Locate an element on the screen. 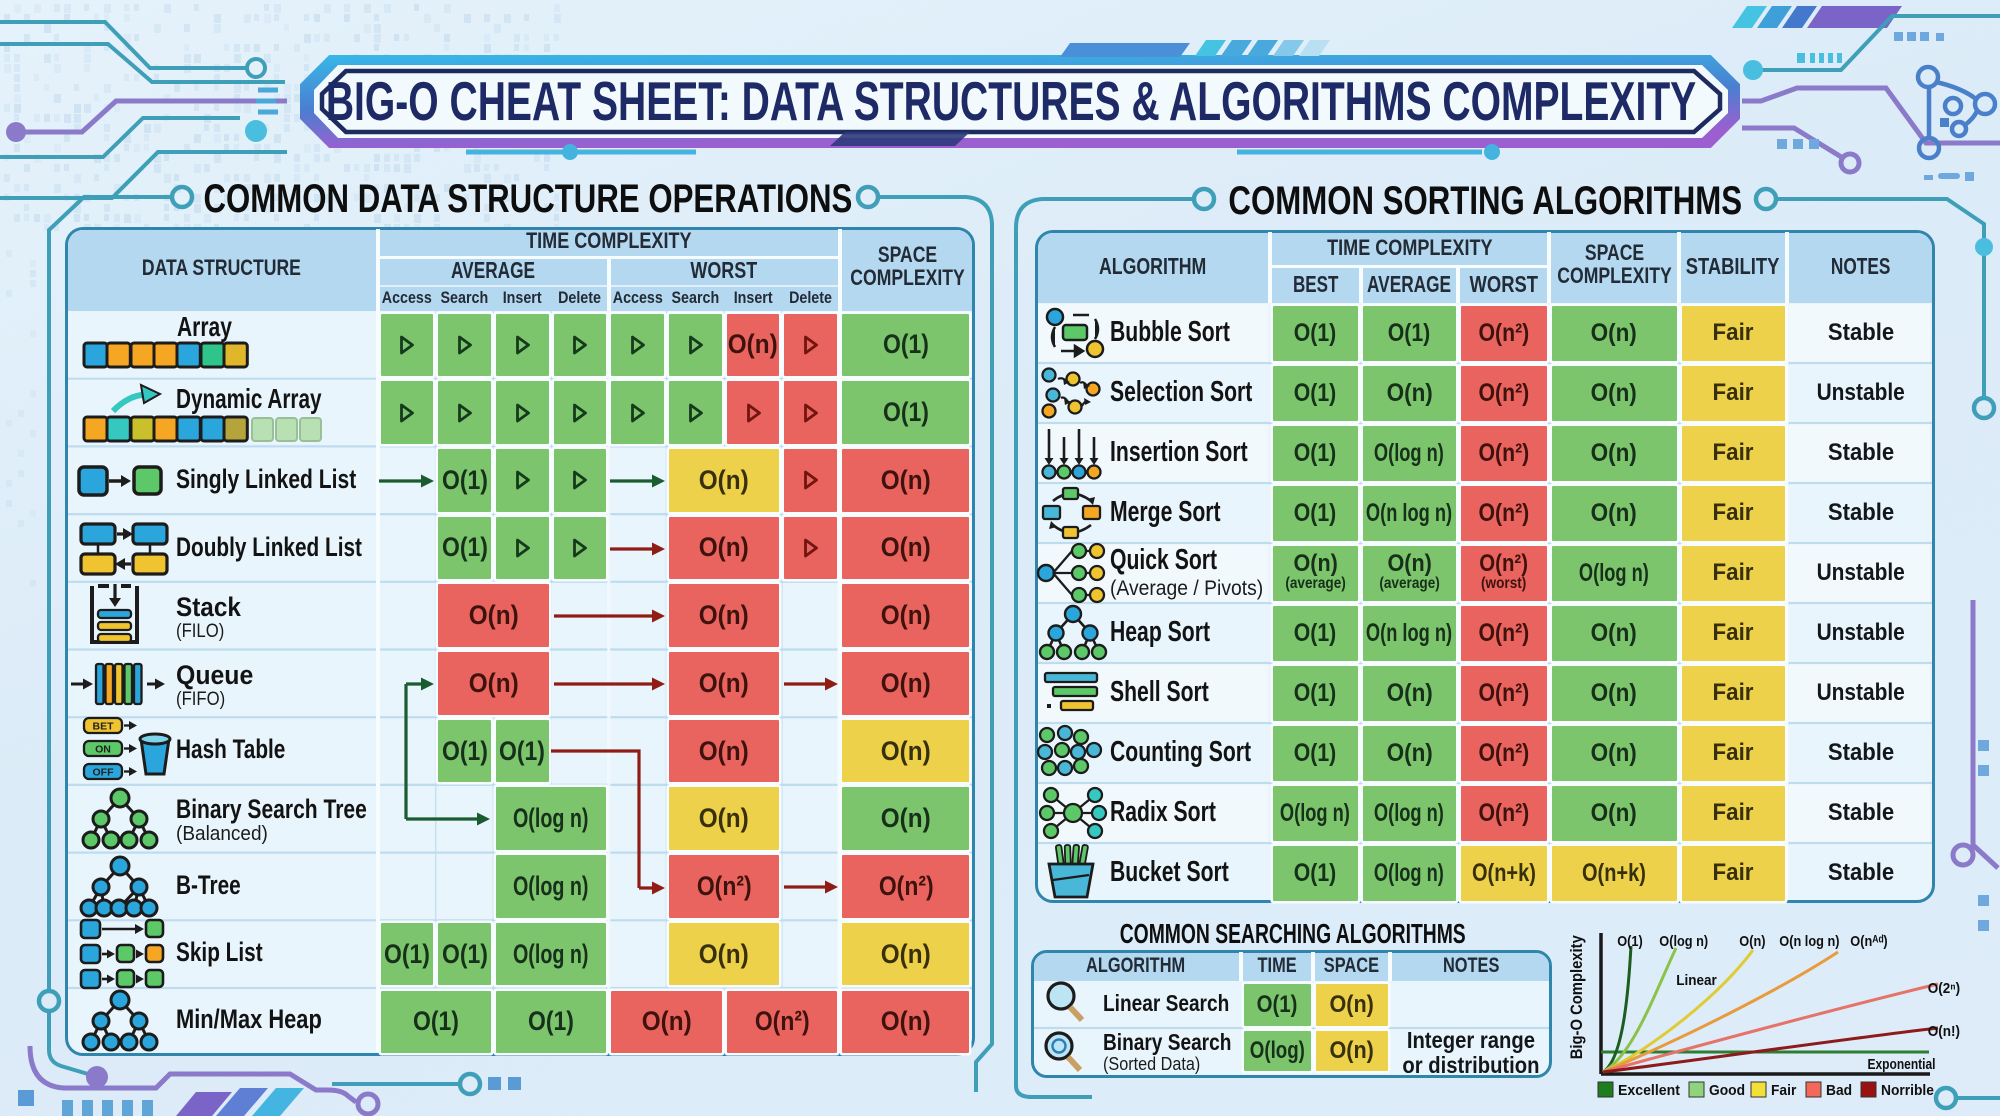  svg-text: OFF is located at coordinates (104, 773).